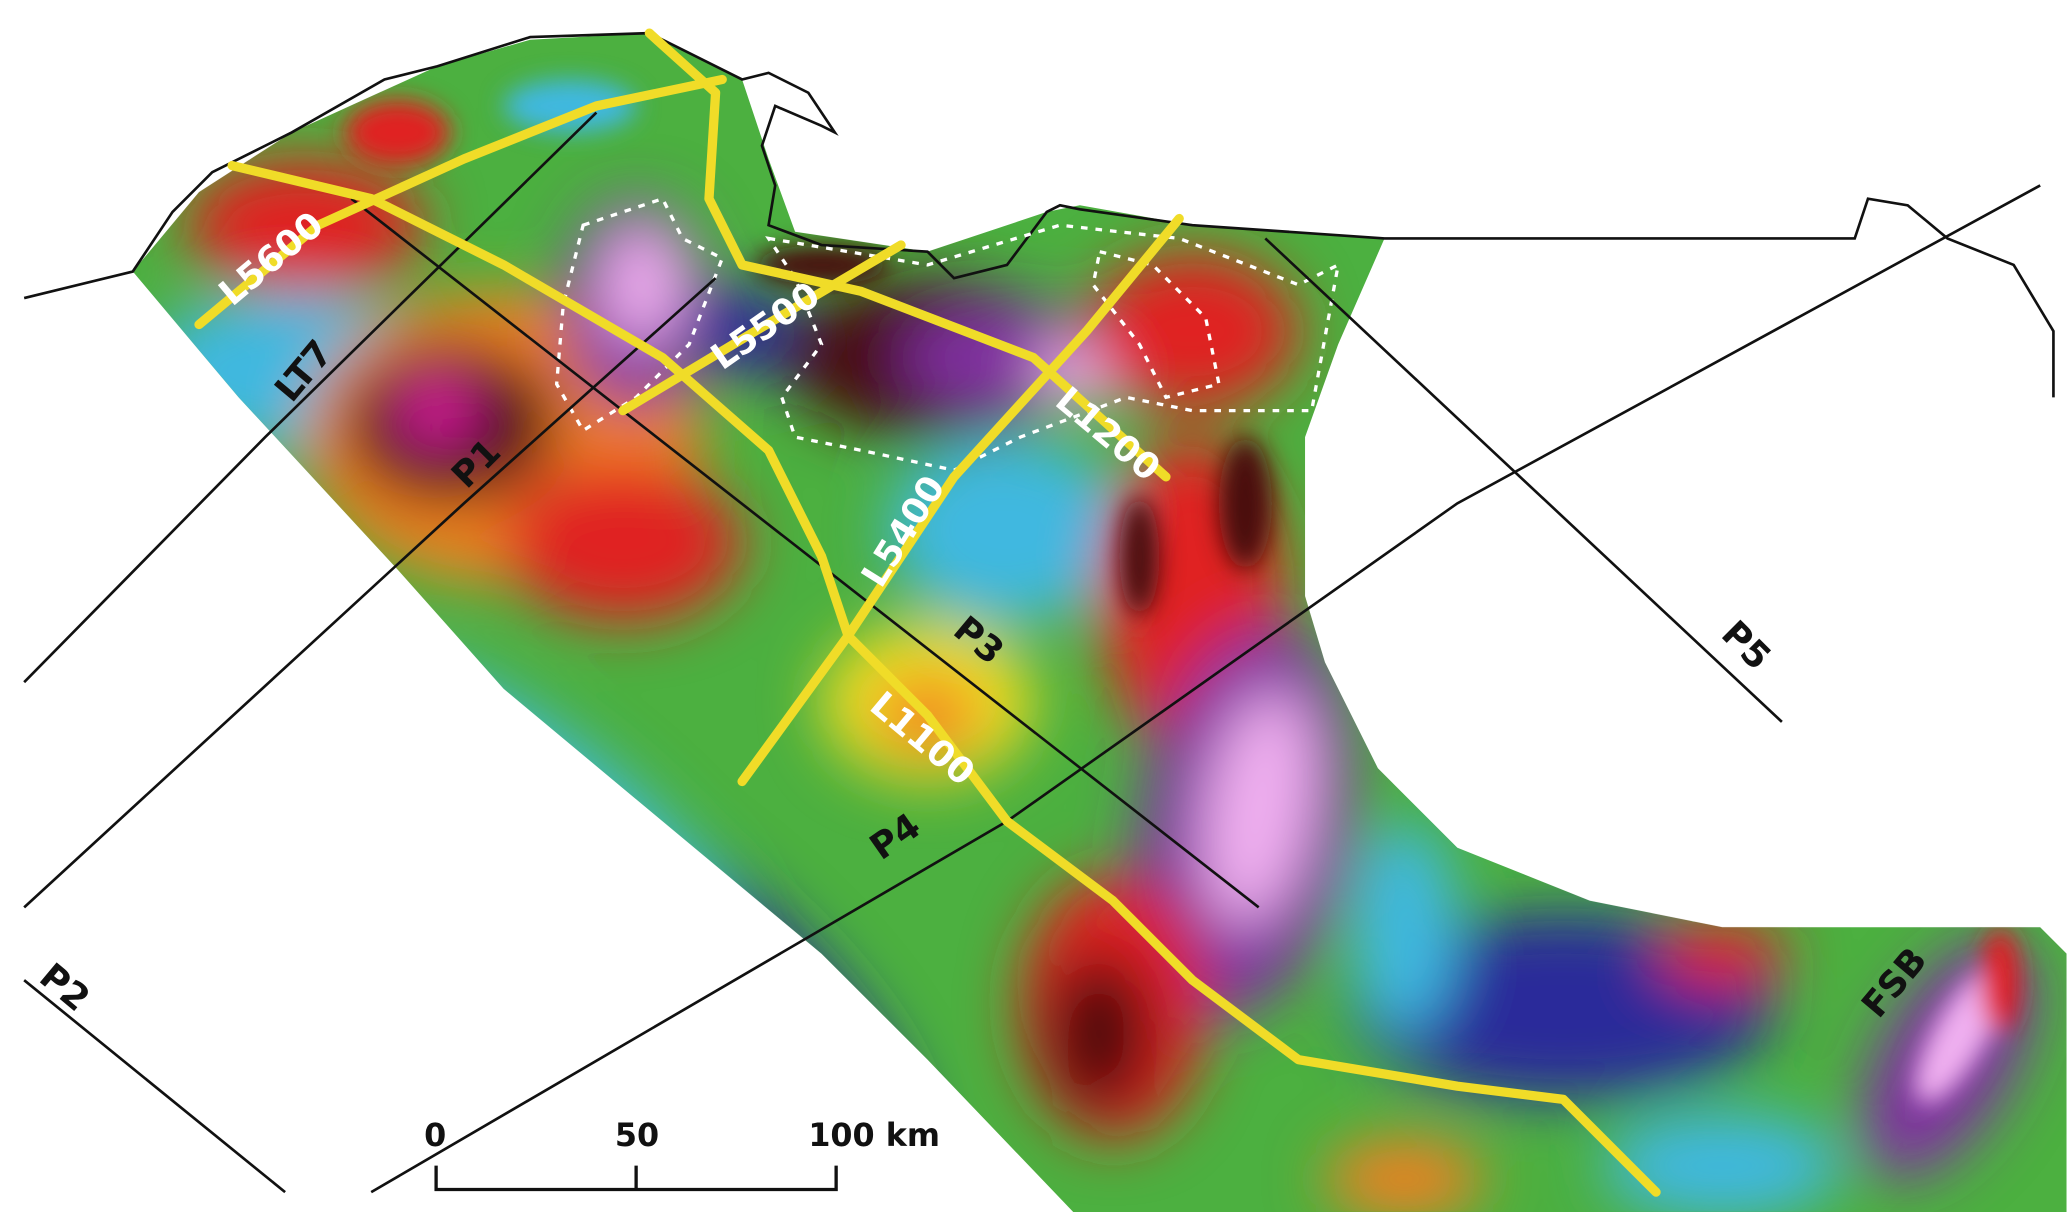 The width and height of the screenshot is (2067, 1212). I want to click on profile-lt7, so click(310, 397).